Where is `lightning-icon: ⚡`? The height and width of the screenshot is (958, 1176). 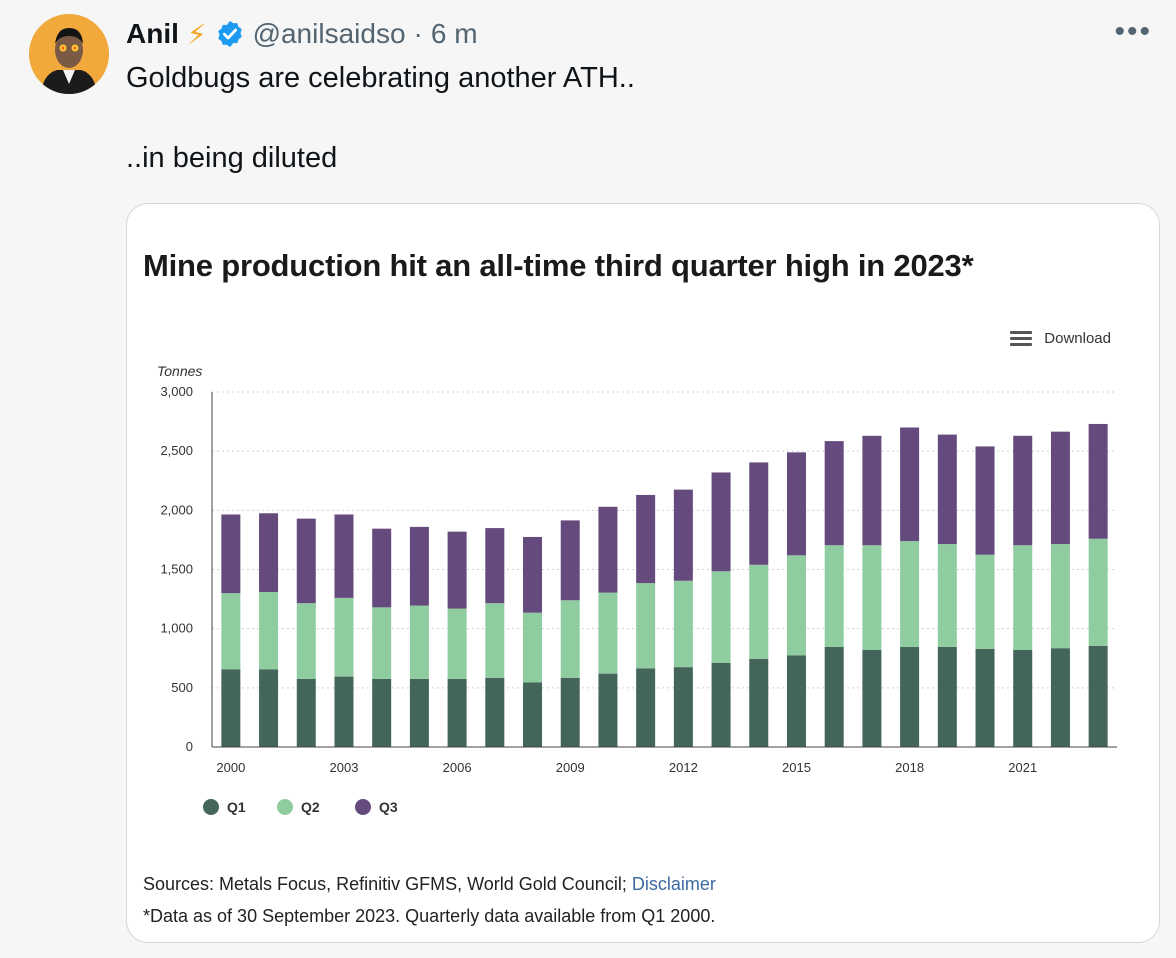
lightning-icon: ⚡ is located at coordinates (196, 34).